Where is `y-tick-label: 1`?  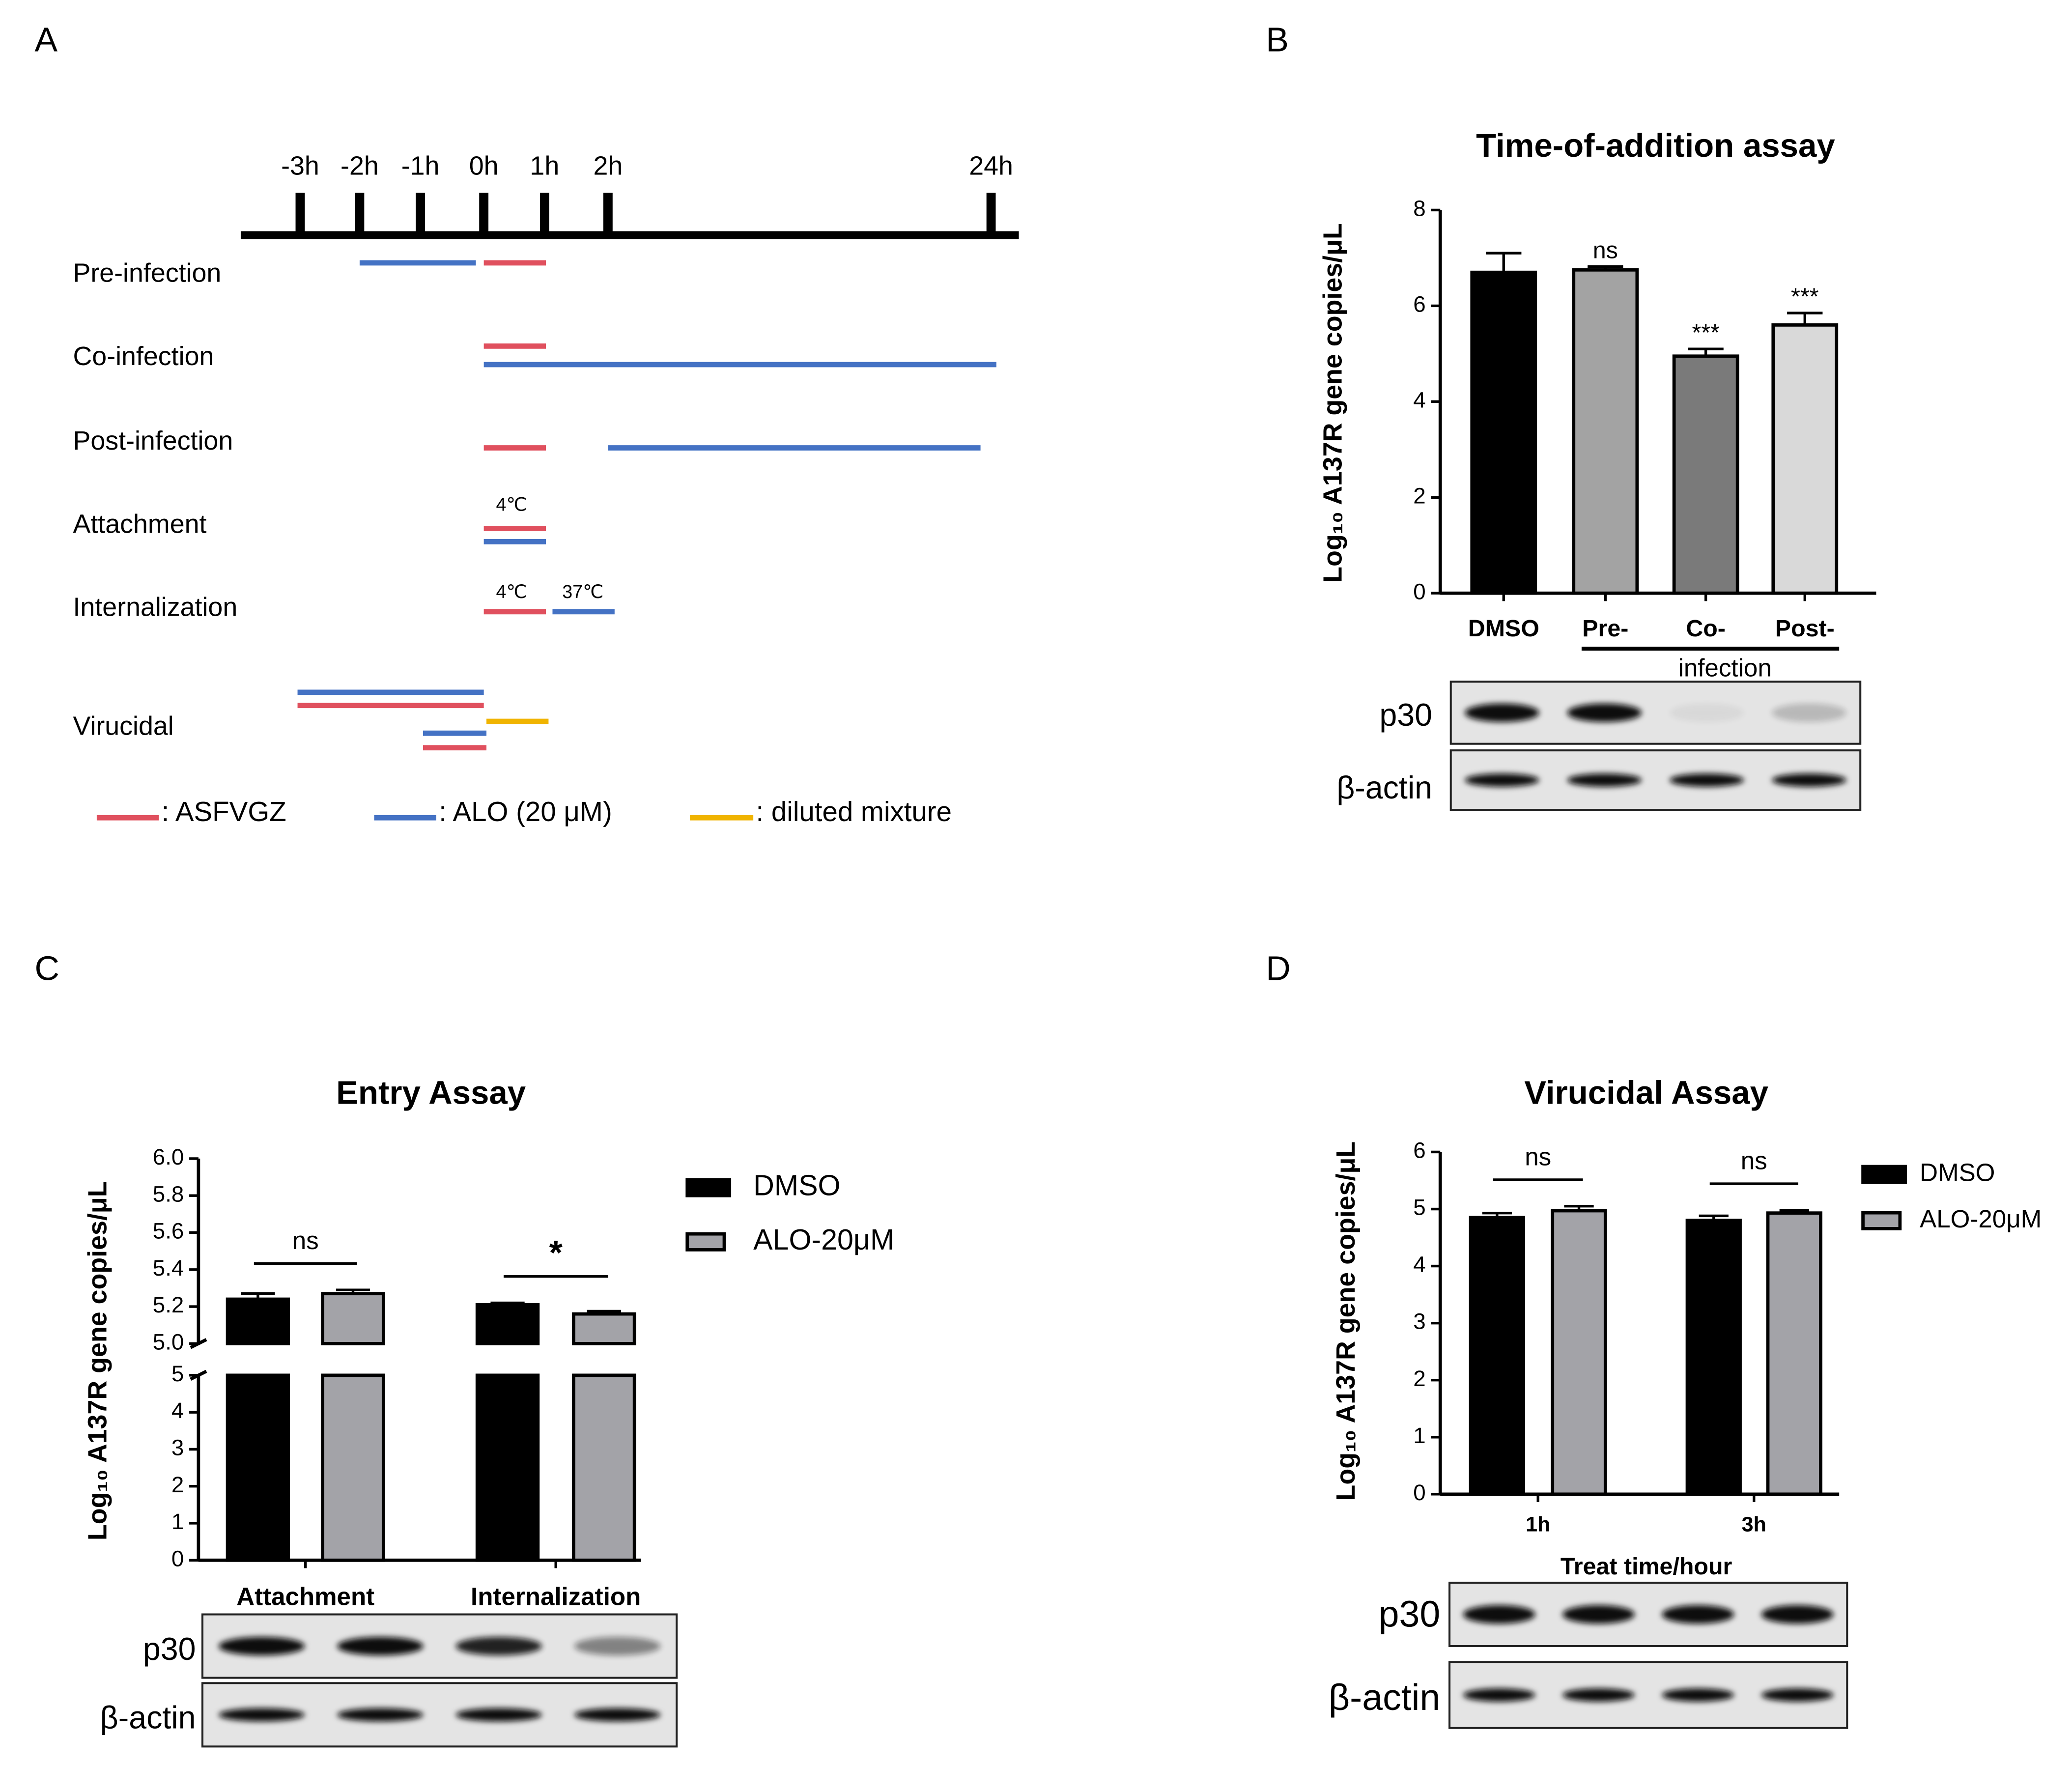
y-tick-label: 1 is located at coordinates (1419, 1435).